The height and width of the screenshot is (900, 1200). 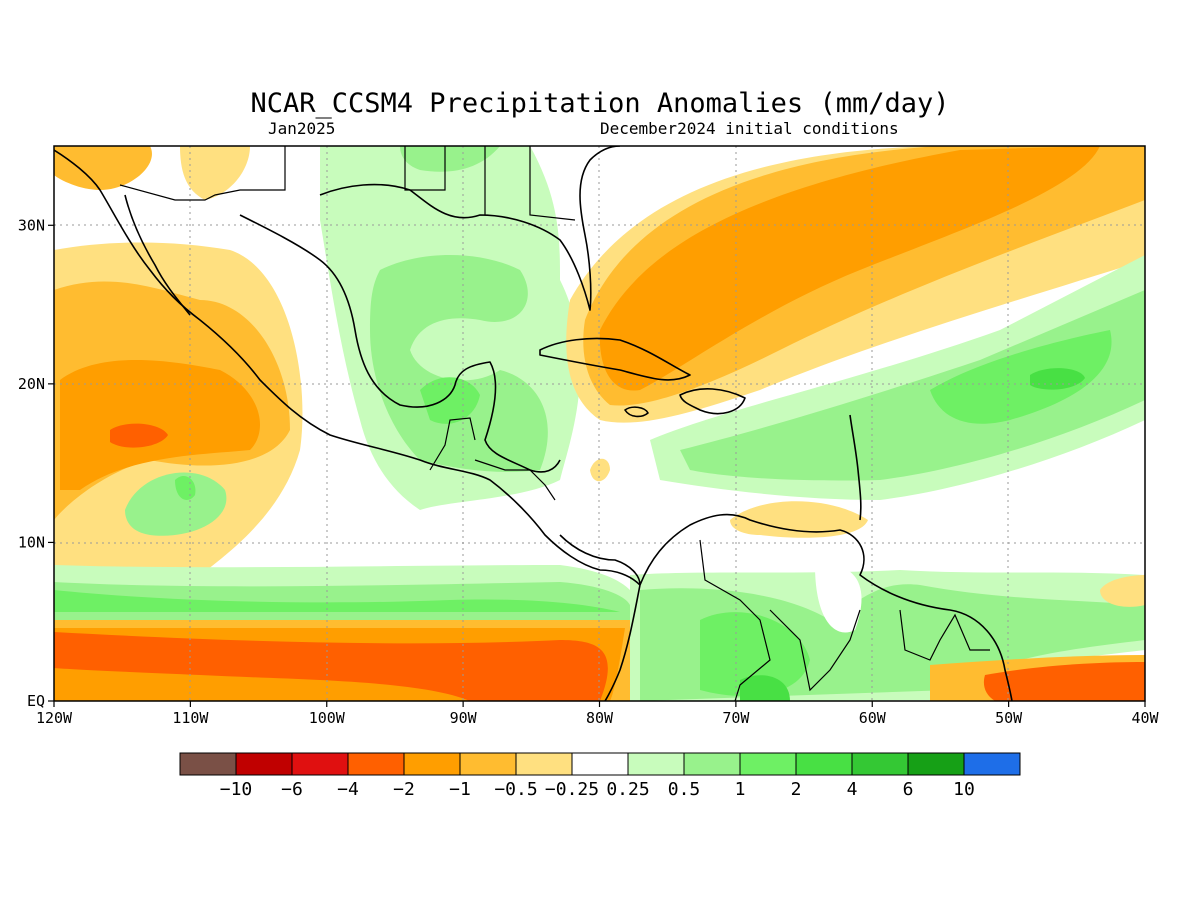 I want to click on x-tick-label: 70W, so click(x=736, y=718).